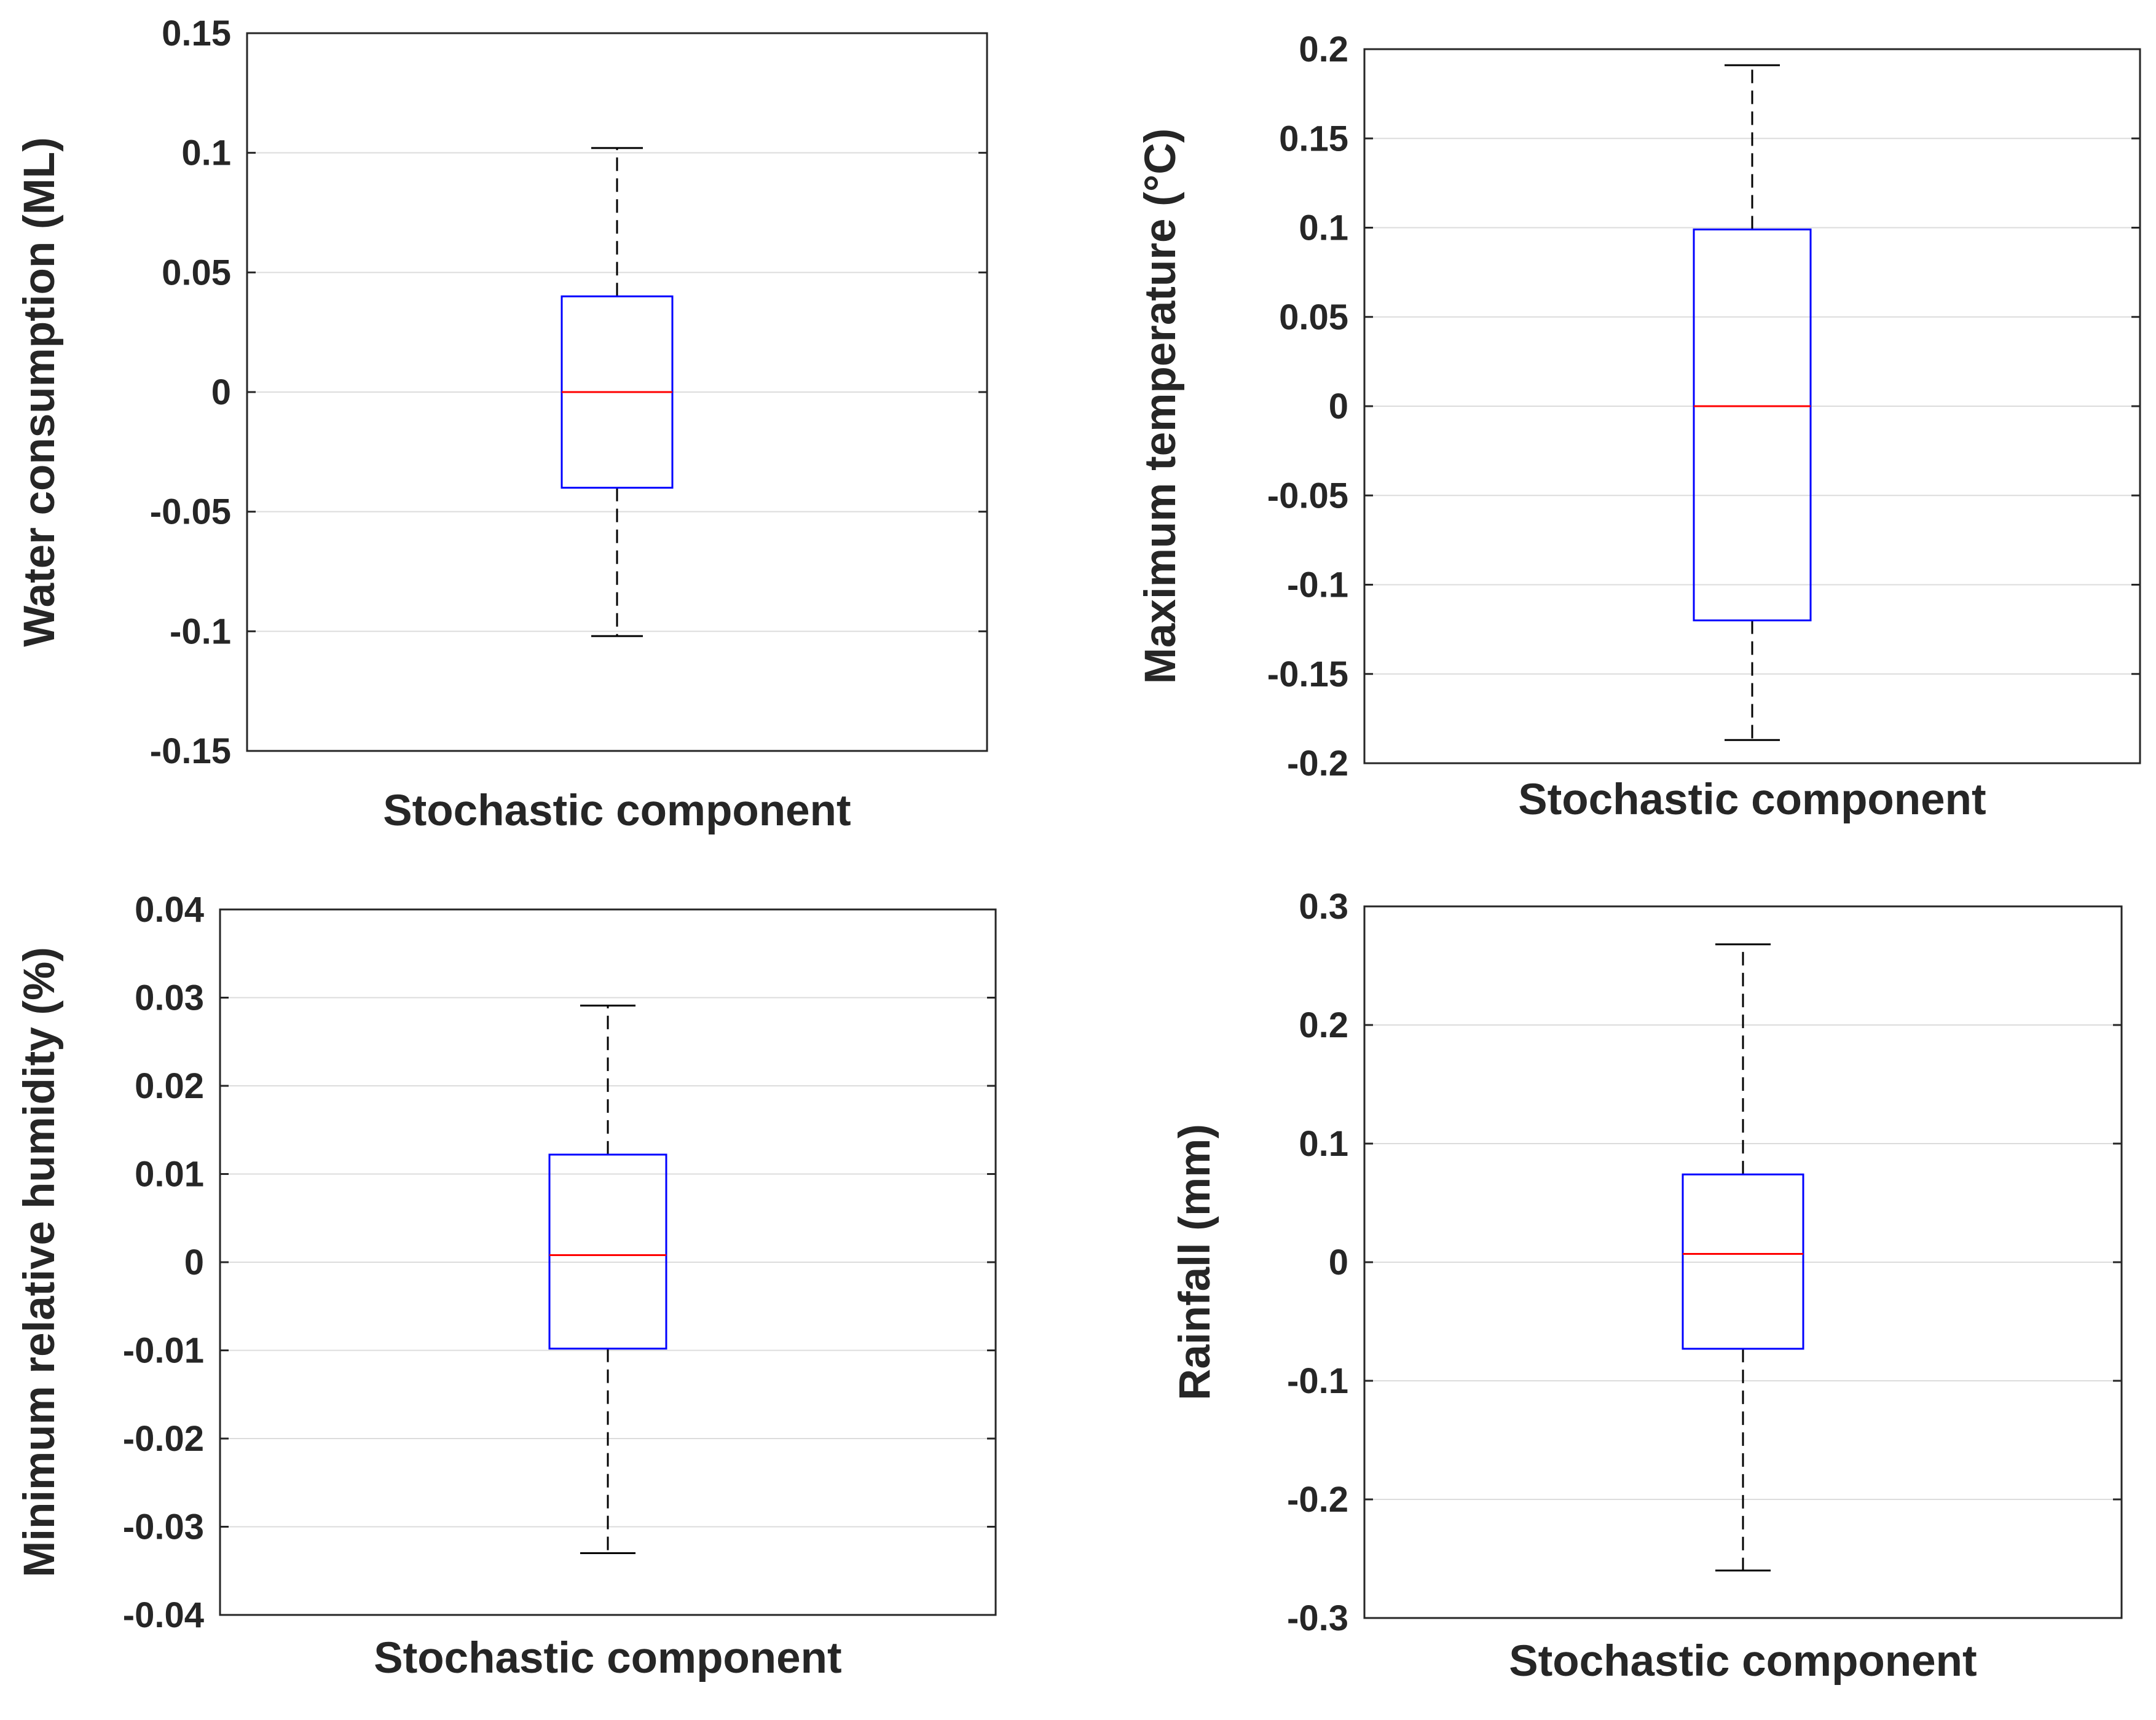  Describe the element at coordinates (170, 1086) in the screenshot. I see `y-tick-label: 0.02` at that location.